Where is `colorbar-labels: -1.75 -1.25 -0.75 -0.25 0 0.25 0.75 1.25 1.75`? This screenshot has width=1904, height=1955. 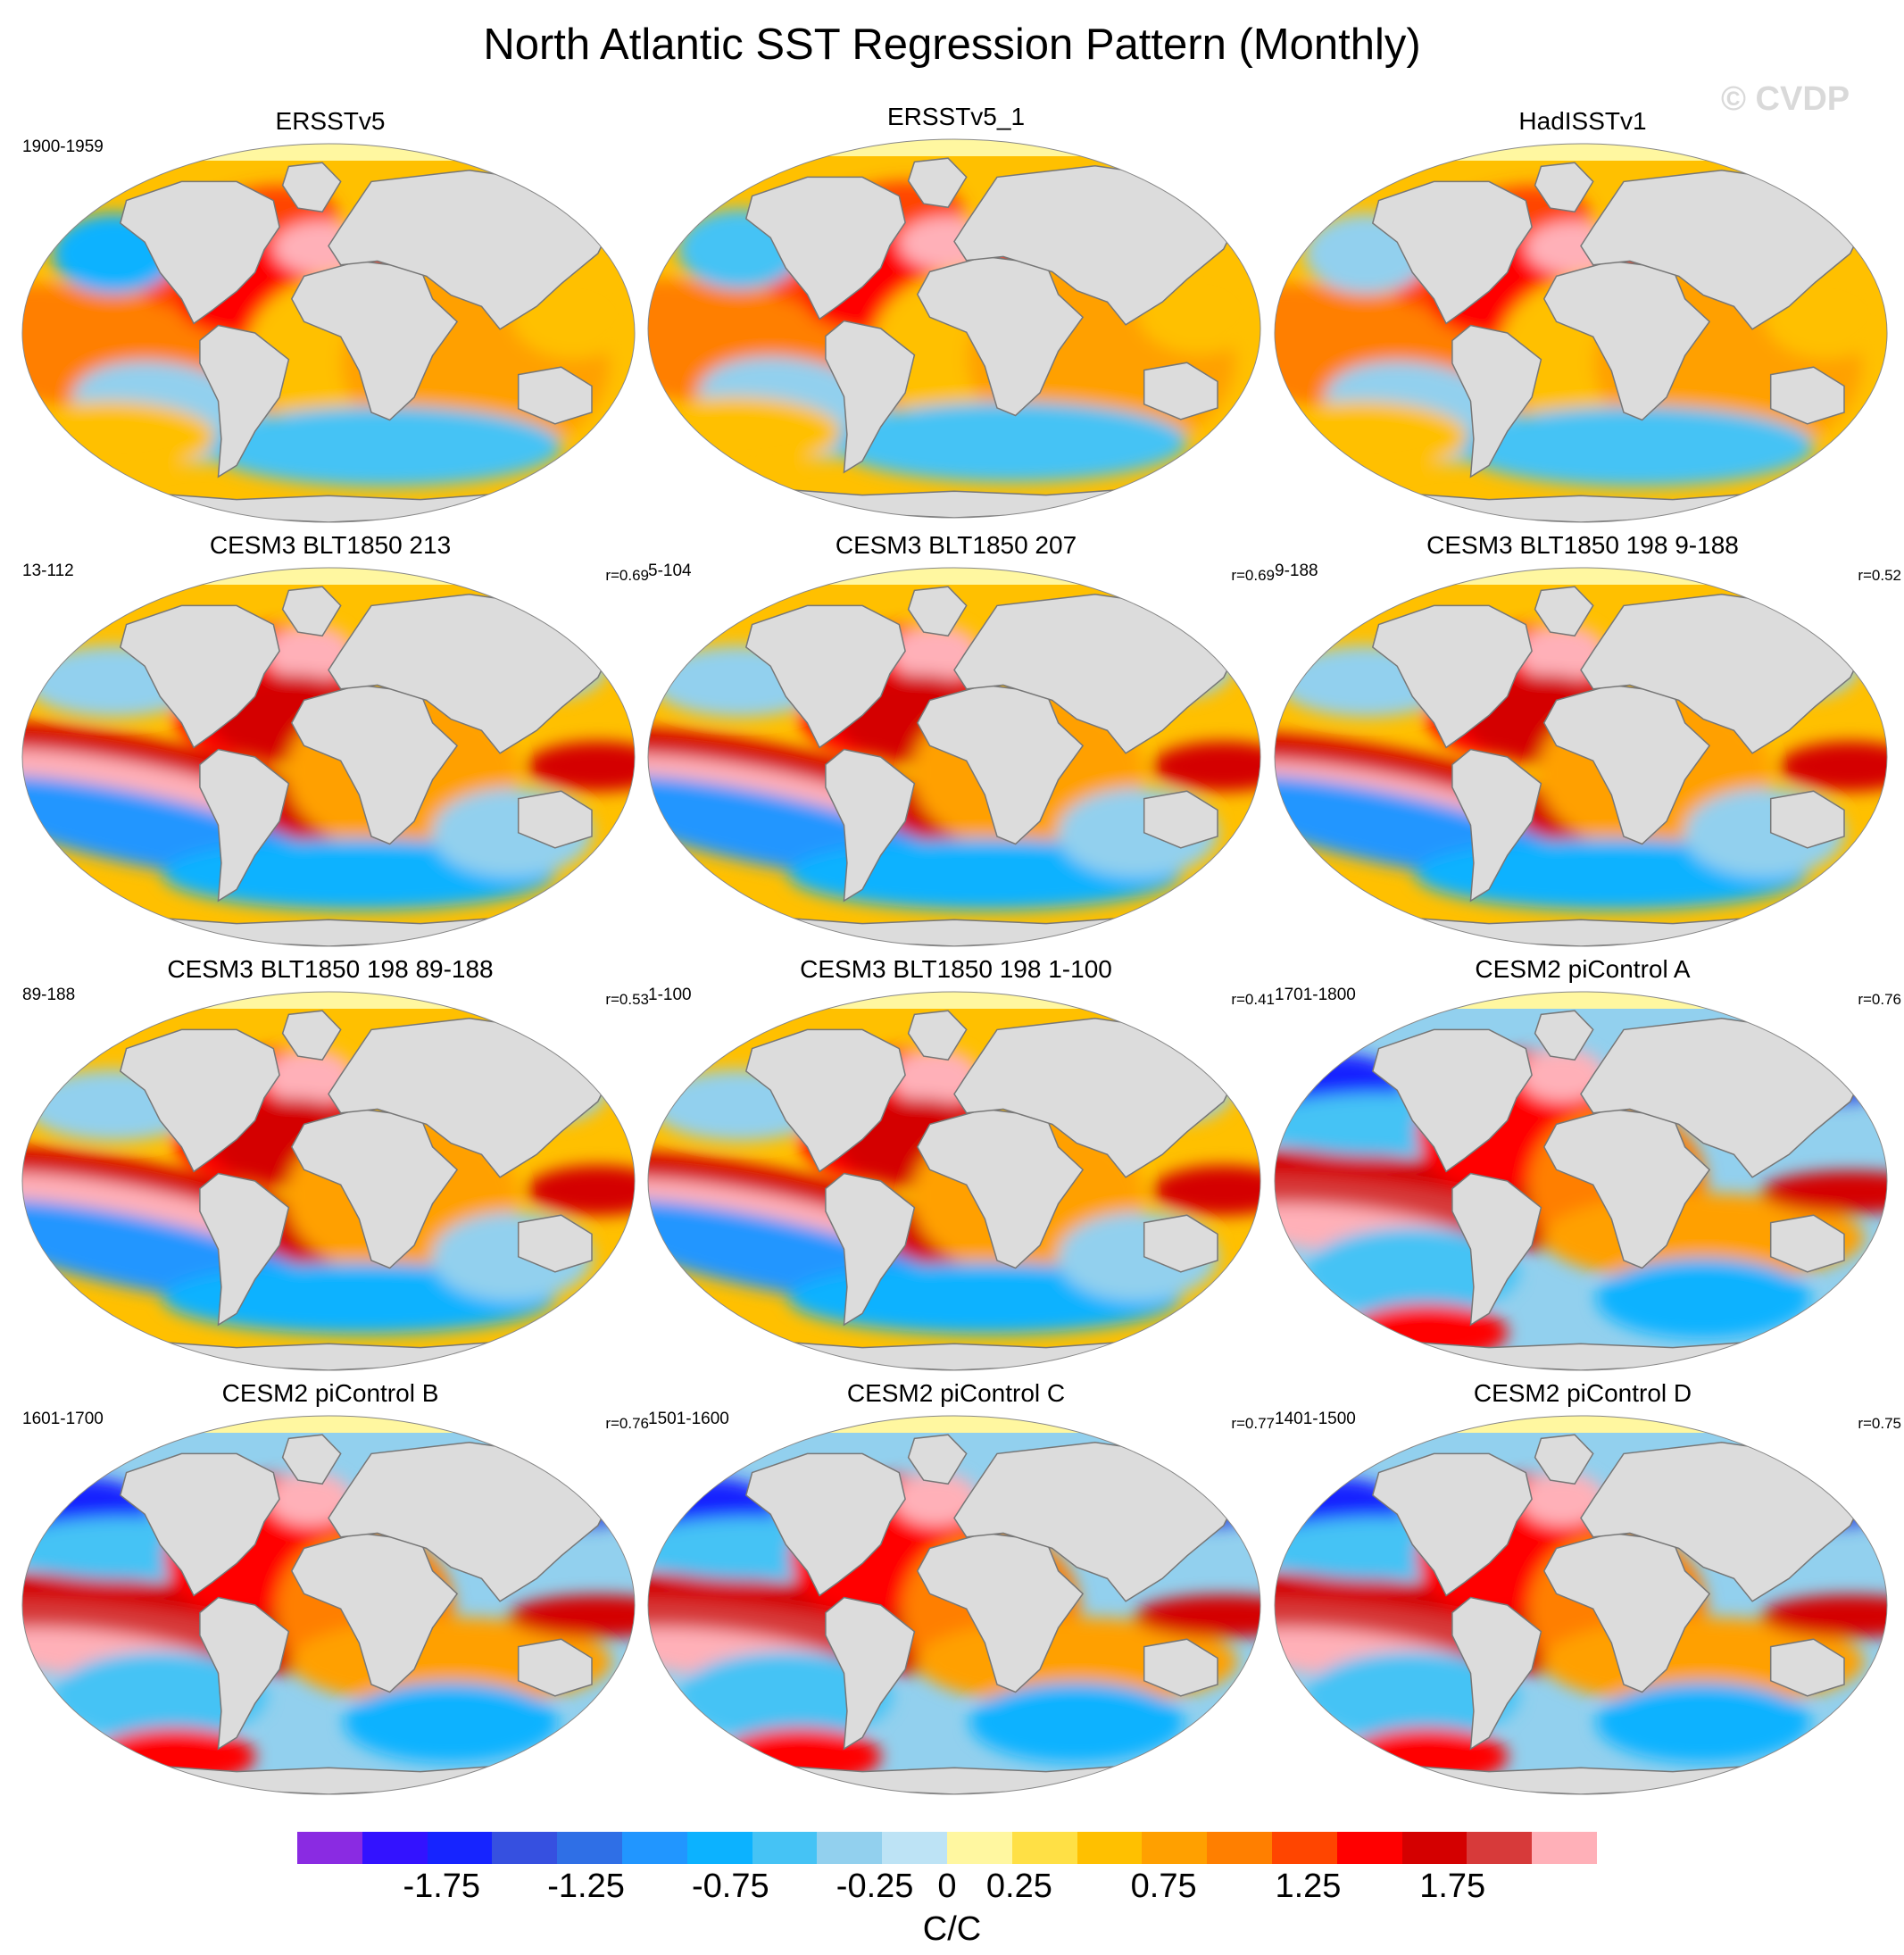 colorbar-labels: -1.75 -1.25 -0.75 -0.25 0 0.25 0.75 1.25 1.75 is located at coordinates (952, 1887).